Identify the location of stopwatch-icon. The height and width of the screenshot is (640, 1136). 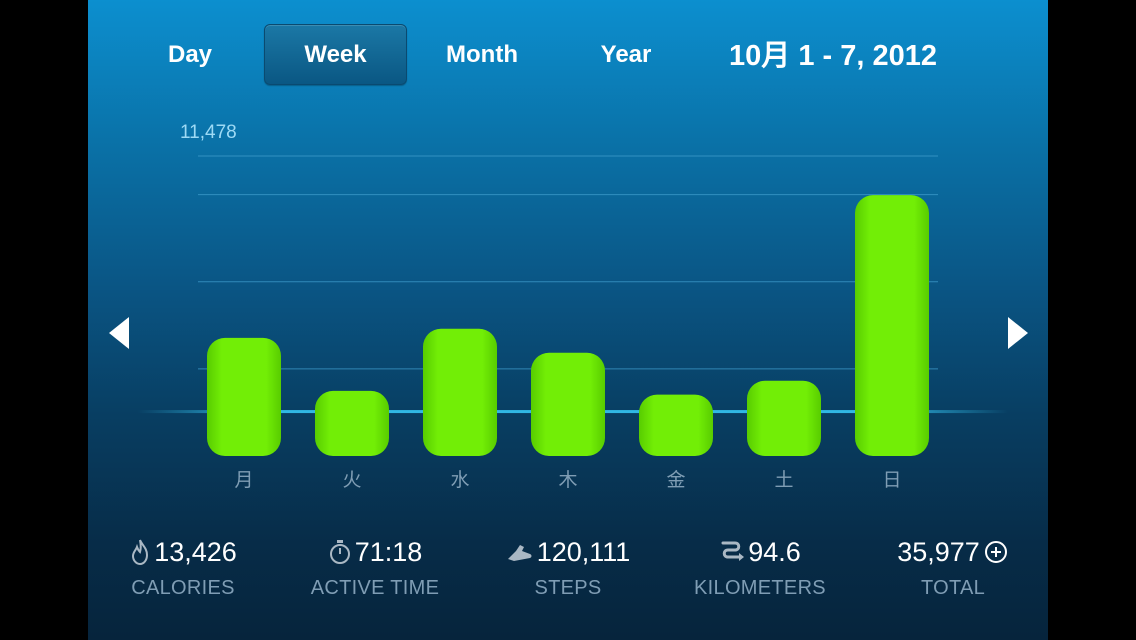
(339, 552).